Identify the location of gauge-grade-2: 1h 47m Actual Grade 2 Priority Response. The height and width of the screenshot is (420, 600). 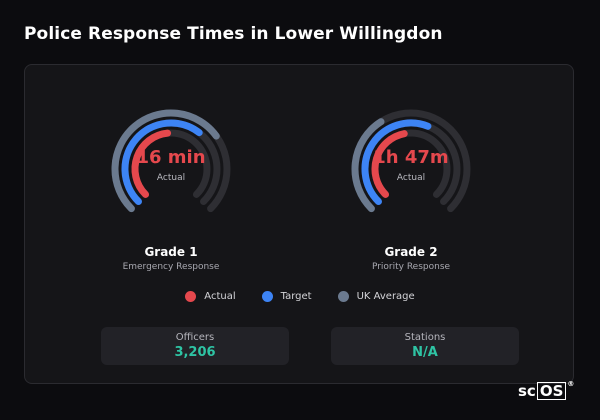
(411, 193).